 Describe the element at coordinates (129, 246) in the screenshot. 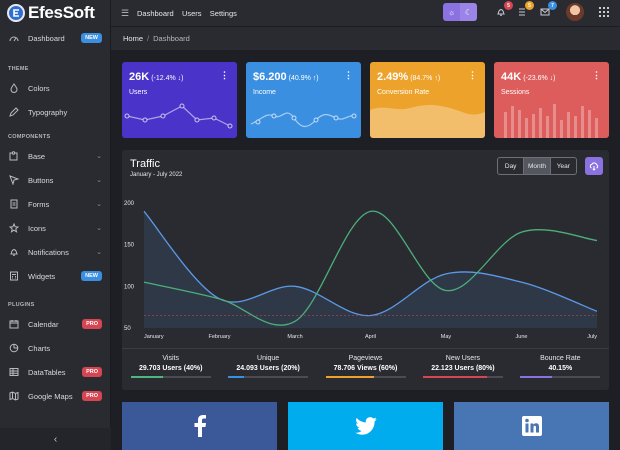

I see `y-tick-label: 150` at that location.